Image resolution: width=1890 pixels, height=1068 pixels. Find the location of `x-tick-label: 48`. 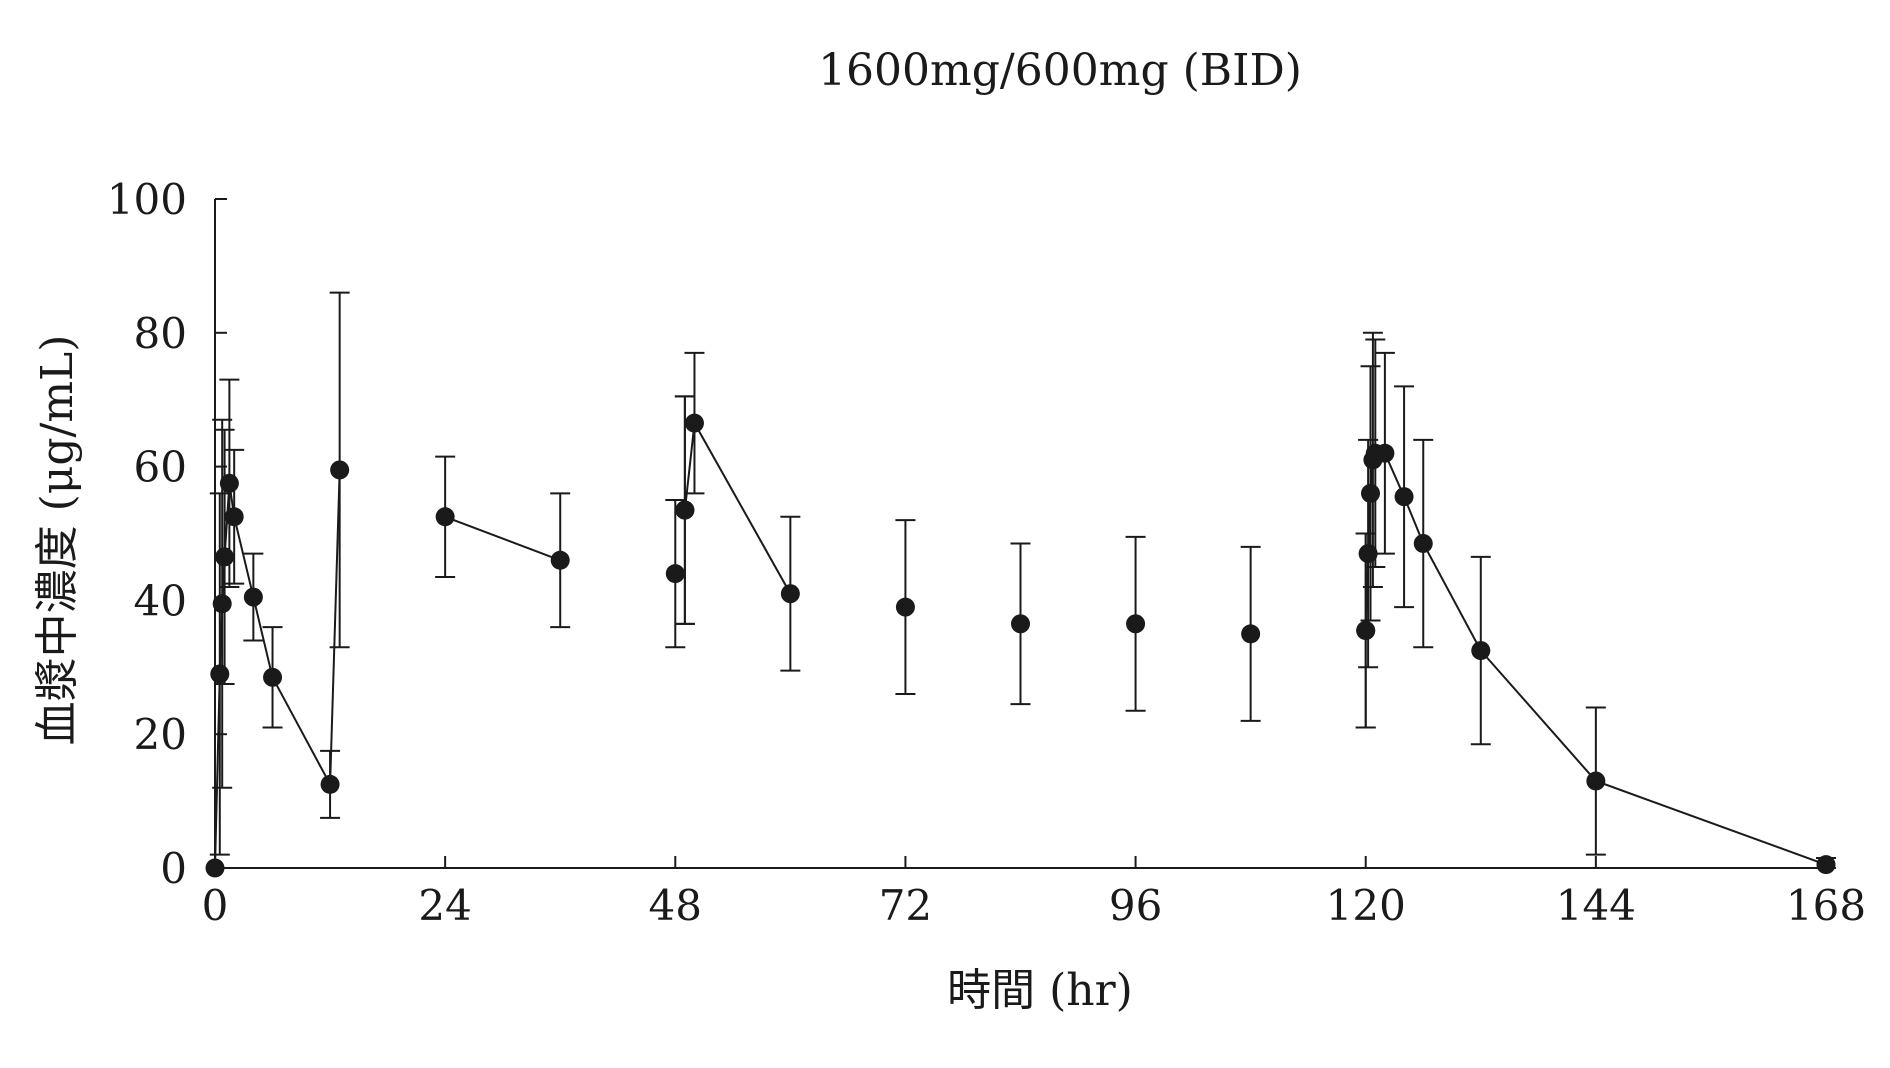

x-tick-label: 48 is located at coordinates (675, 905).